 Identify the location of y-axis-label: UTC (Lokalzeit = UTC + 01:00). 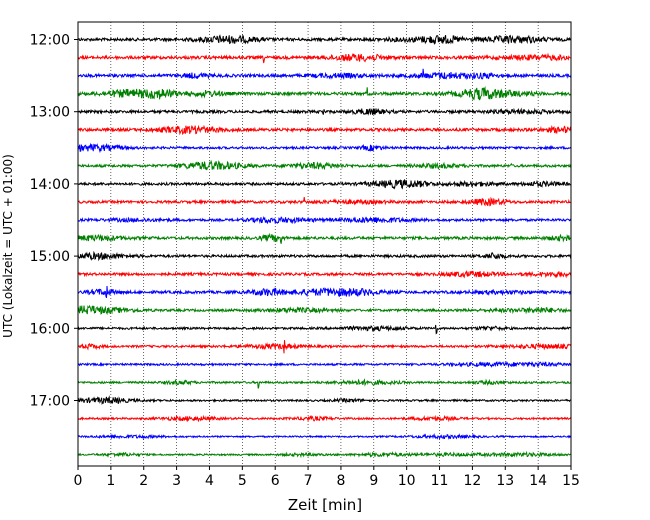
(8, 246).